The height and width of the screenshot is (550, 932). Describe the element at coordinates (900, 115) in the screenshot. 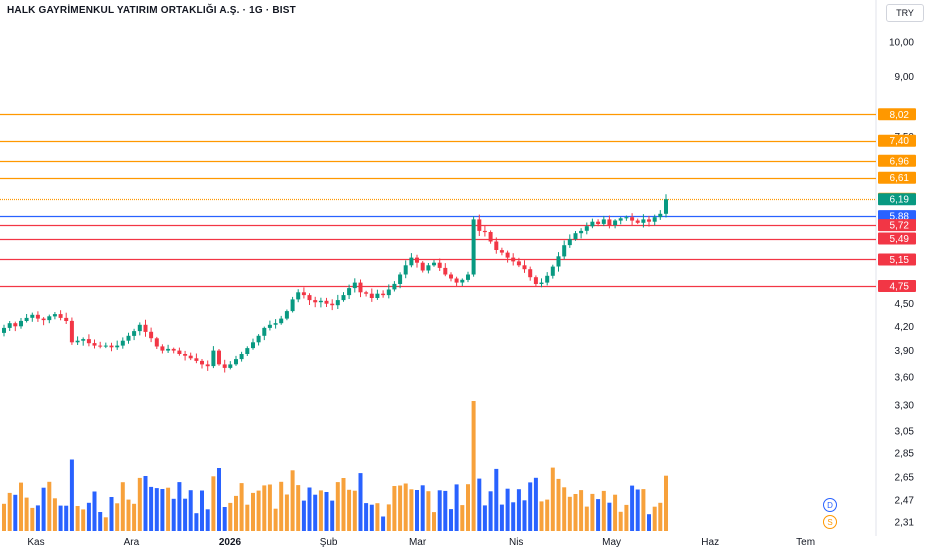

I see `level-price-text: 8,02` at that location.